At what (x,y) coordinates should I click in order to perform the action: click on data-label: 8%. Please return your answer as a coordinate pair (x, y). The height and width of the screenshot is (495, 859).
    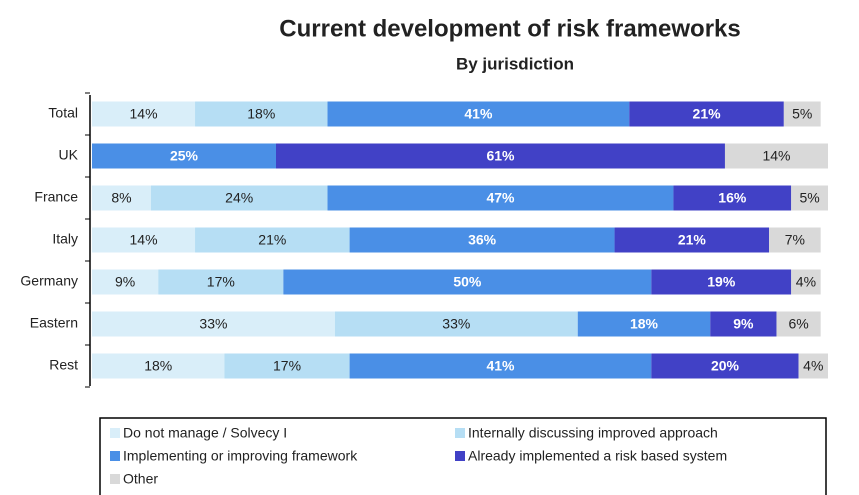
    Looking at the image, I should click on (121, 198).